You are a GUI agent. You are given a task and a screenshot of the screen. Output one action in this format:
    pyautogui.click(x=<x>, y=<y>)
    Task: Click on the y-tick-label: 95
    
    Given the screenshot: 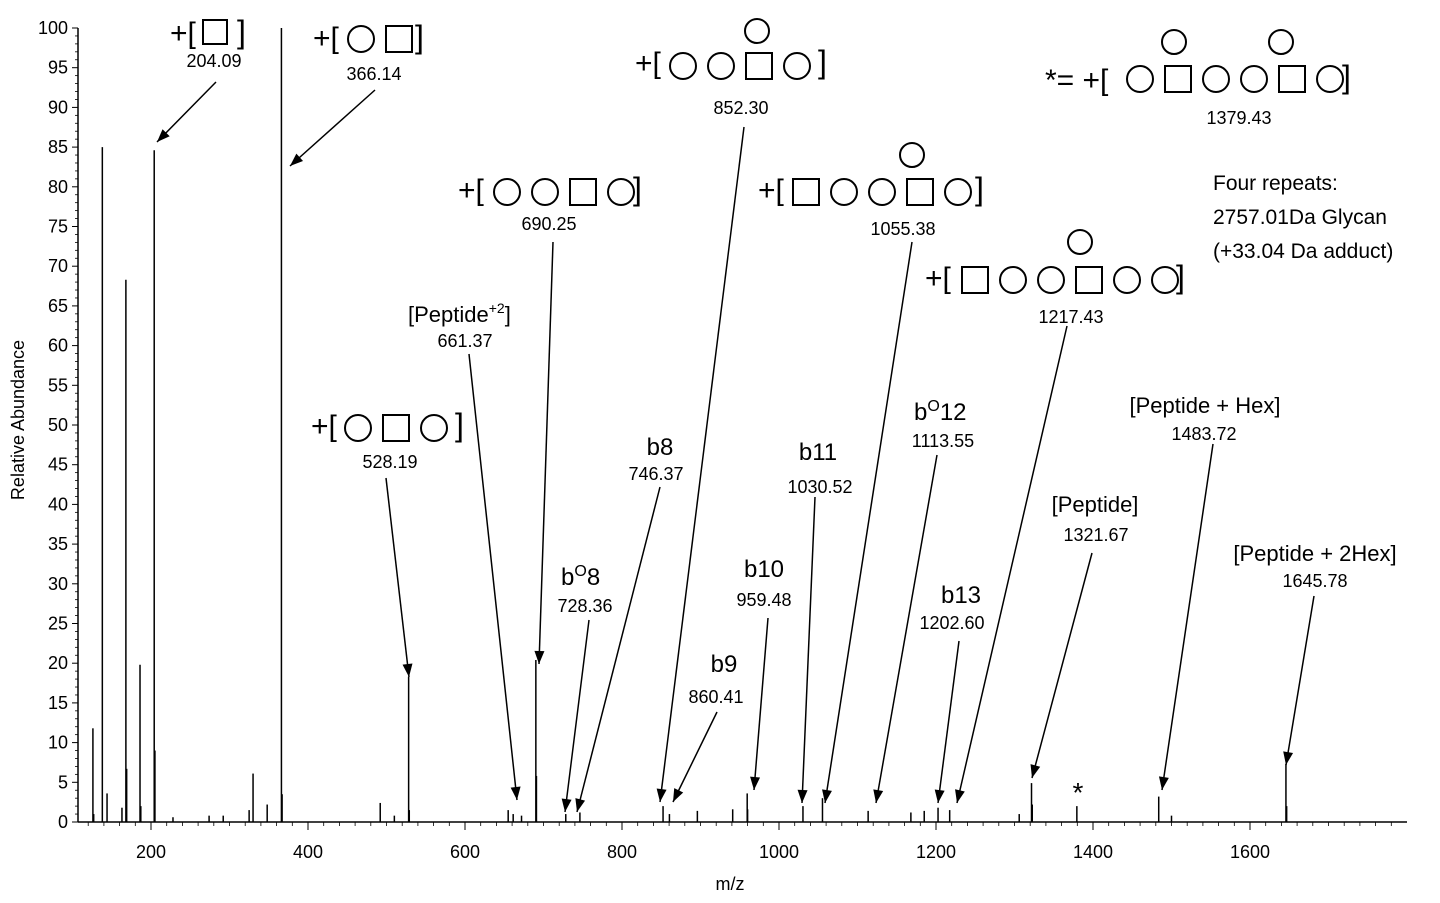 What is the action you would take?
    pyautogui.click(x=58, y=68)
    